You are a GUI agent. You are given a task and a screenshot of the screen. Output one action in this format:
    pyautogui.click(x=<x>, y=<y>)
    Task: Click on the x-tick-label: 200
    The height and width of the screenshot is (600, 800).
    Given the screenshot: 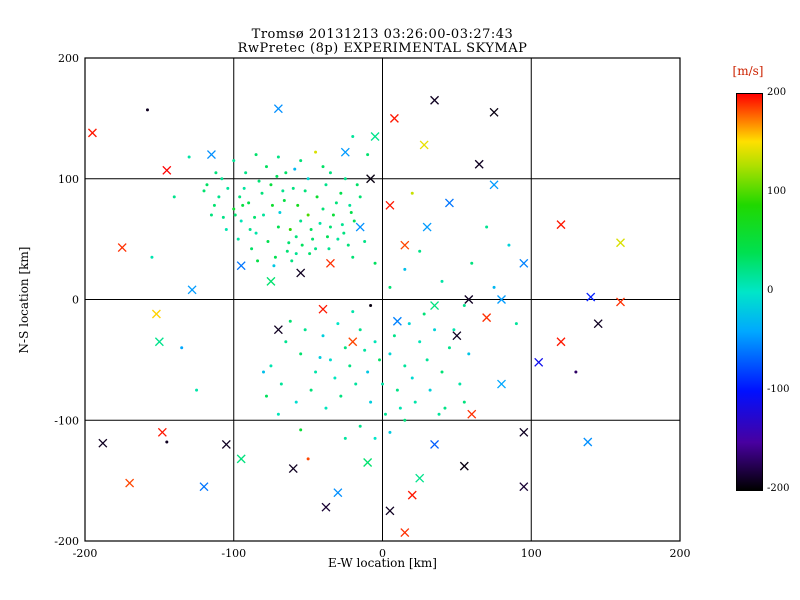 What is the action you would take?
    pyautogui.click(x=680, y=553)
    